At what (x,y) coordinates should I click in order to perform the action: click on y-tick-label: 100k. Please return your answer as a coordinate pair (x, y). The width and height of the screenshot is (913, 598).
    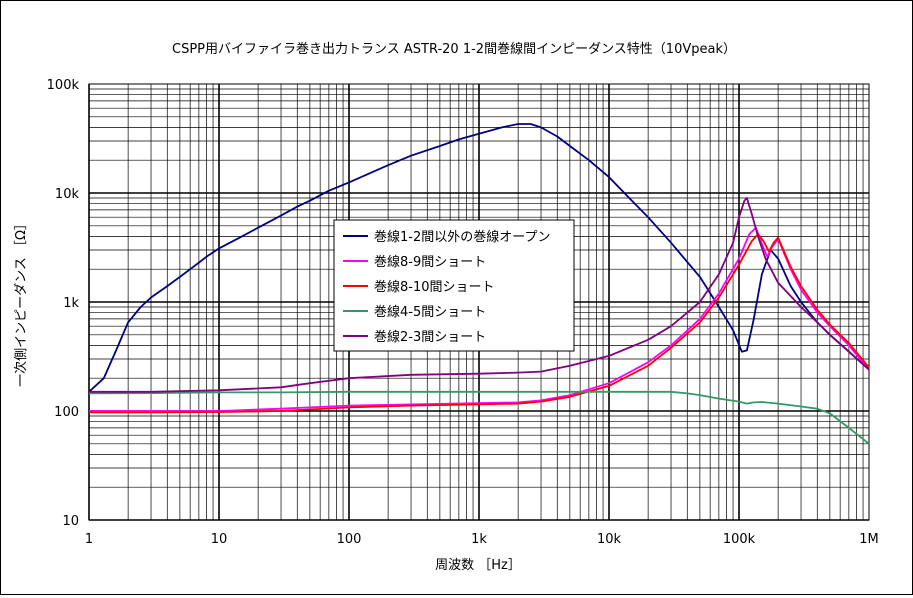
    Looking at the image, I should click on (63, 85).